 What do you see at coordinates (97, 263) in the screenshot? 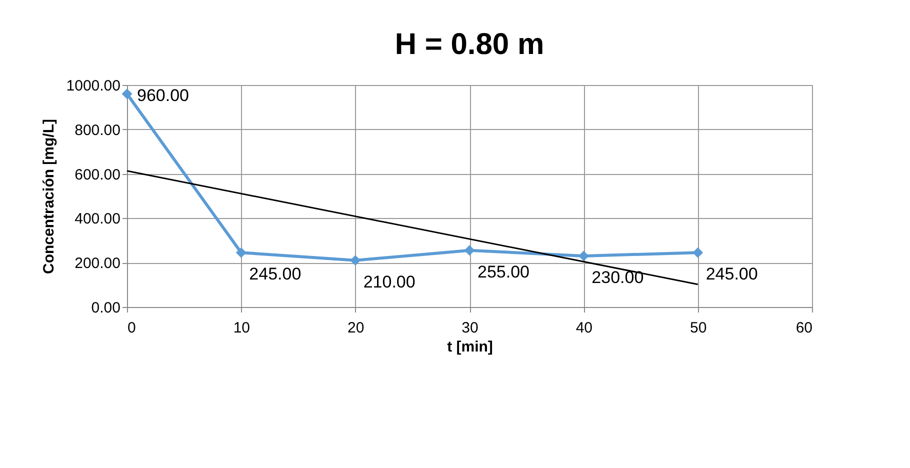
I see `y-tick-label: 200.00` at bounding box center [97, 263].